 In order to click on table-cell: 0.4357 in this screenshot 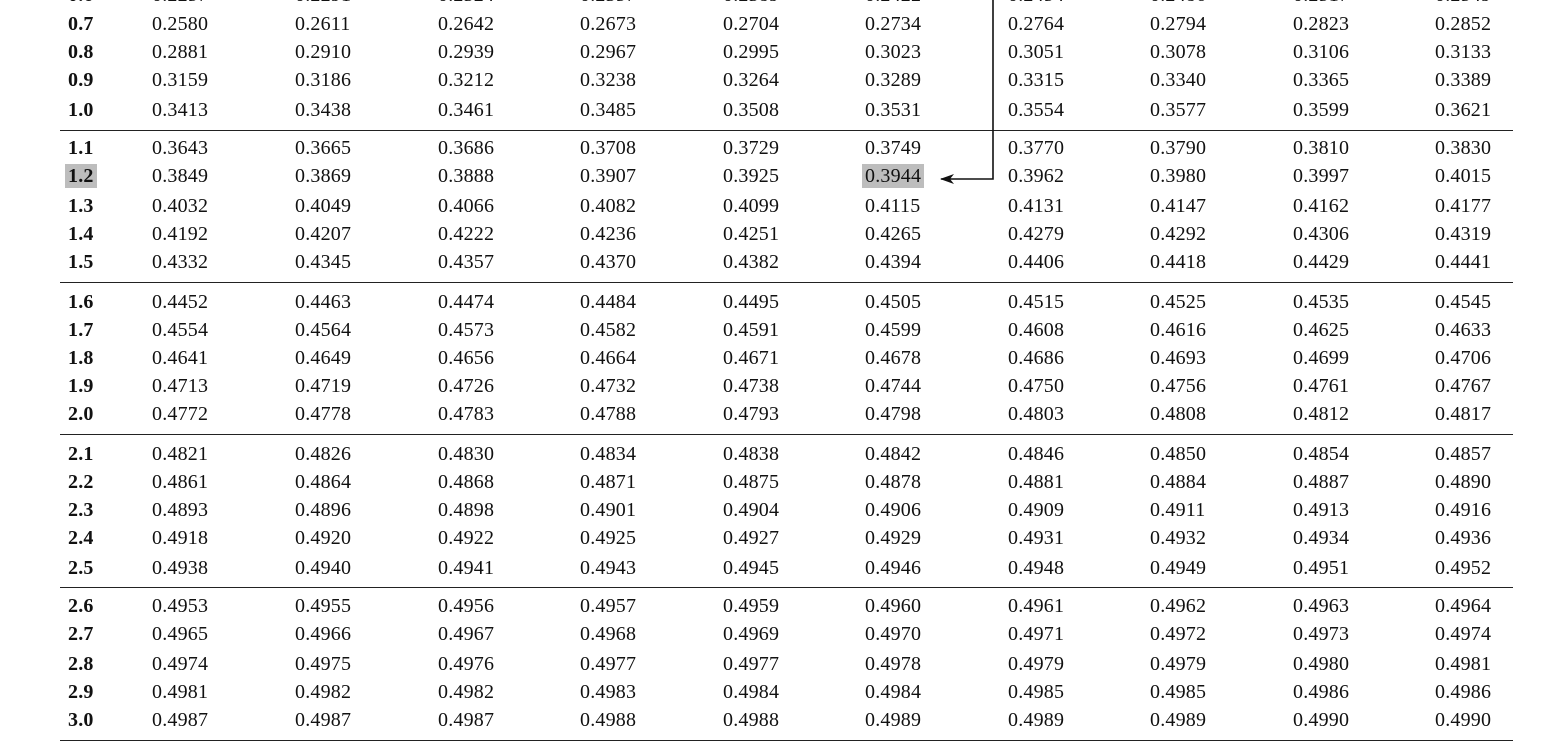, I will do `click(466, 262)`.